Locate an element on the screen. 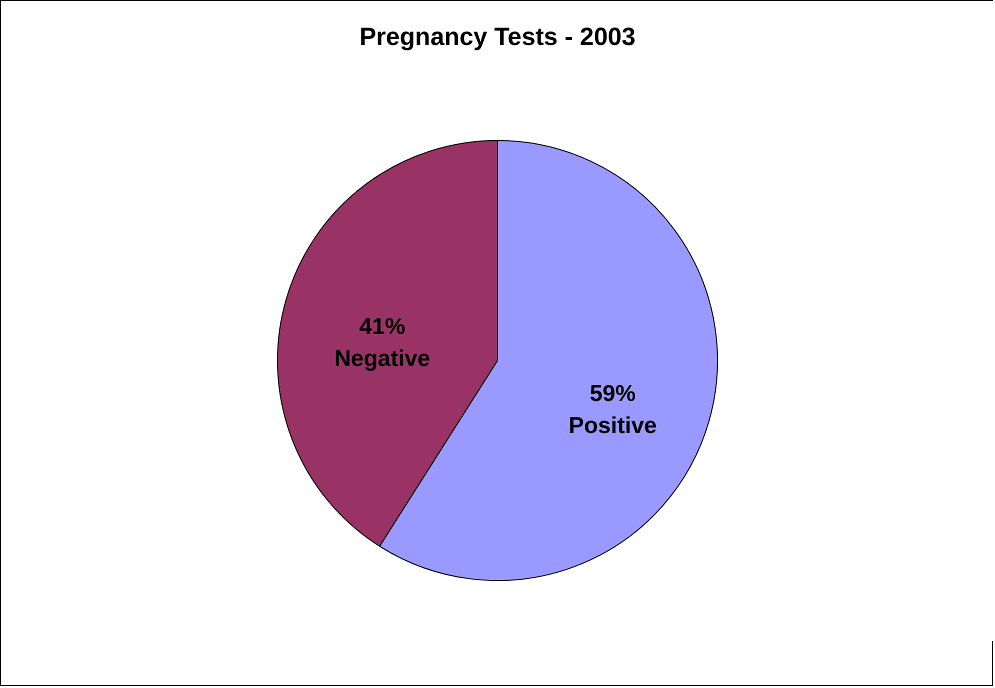  slice-label: Negative is located at coordinates (382, 358).